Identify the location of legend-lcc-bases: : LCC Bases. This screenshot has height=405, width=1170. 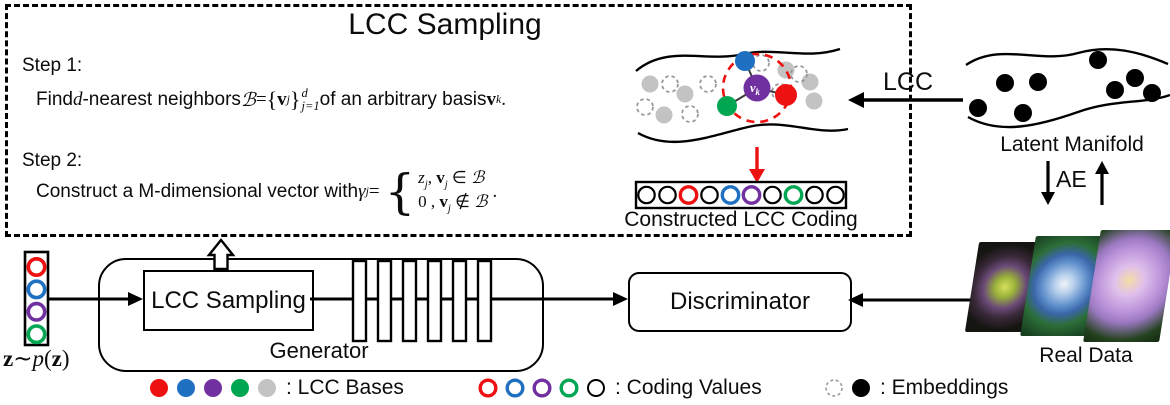
(276, 388).